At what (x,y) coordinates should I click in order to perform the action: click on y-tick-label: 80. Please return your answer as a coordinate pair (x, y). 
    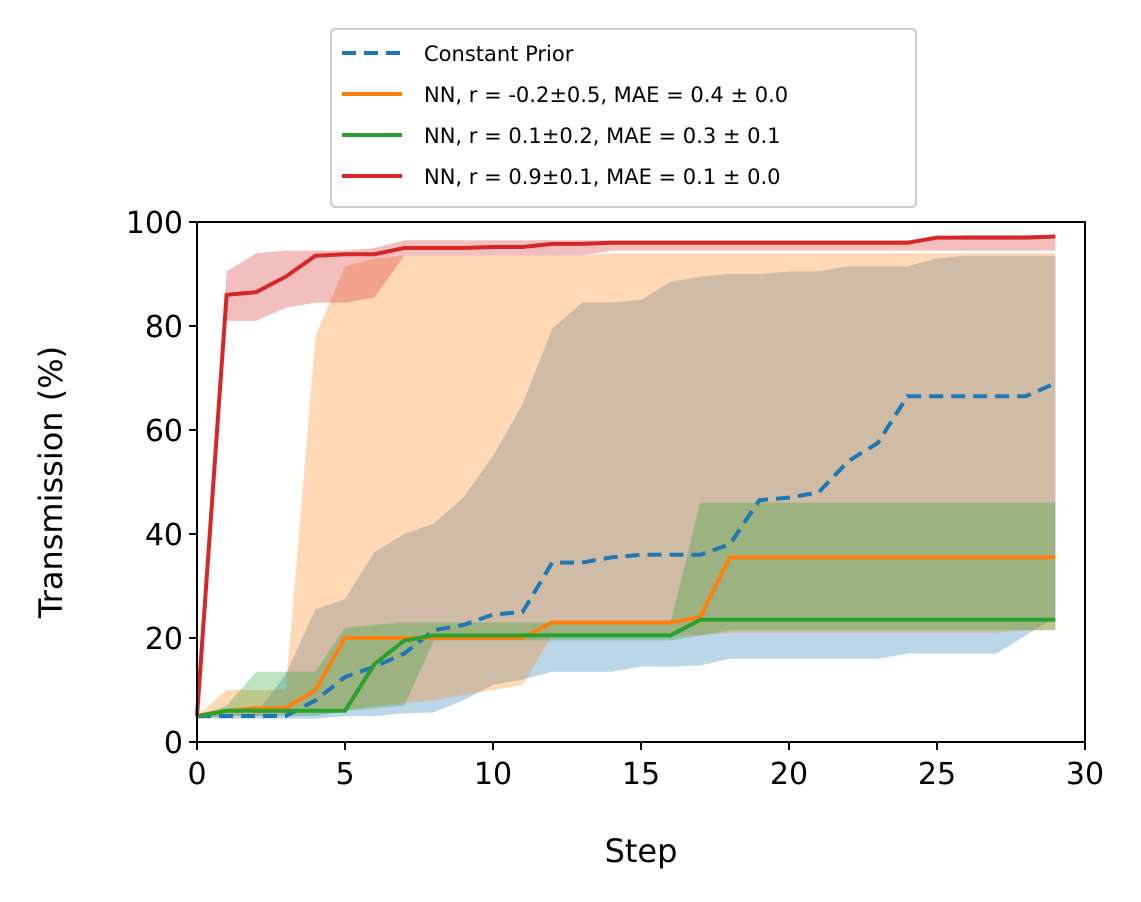
    Looking at the image, I should click on (164, 327).